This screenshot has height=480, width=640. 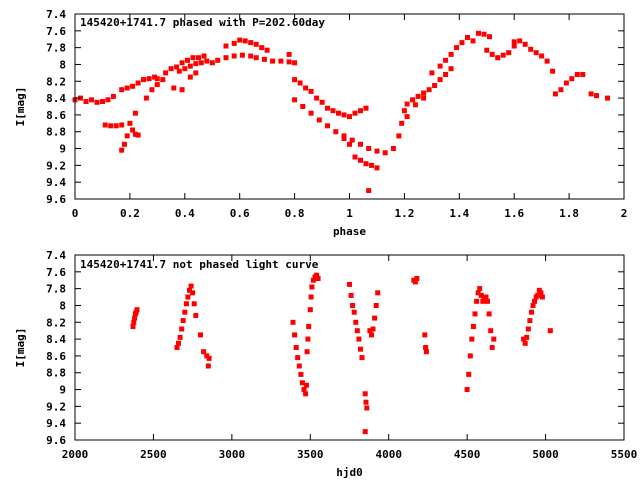 I want to click on x-tick-label: 5500, so click(x=624, y=454).